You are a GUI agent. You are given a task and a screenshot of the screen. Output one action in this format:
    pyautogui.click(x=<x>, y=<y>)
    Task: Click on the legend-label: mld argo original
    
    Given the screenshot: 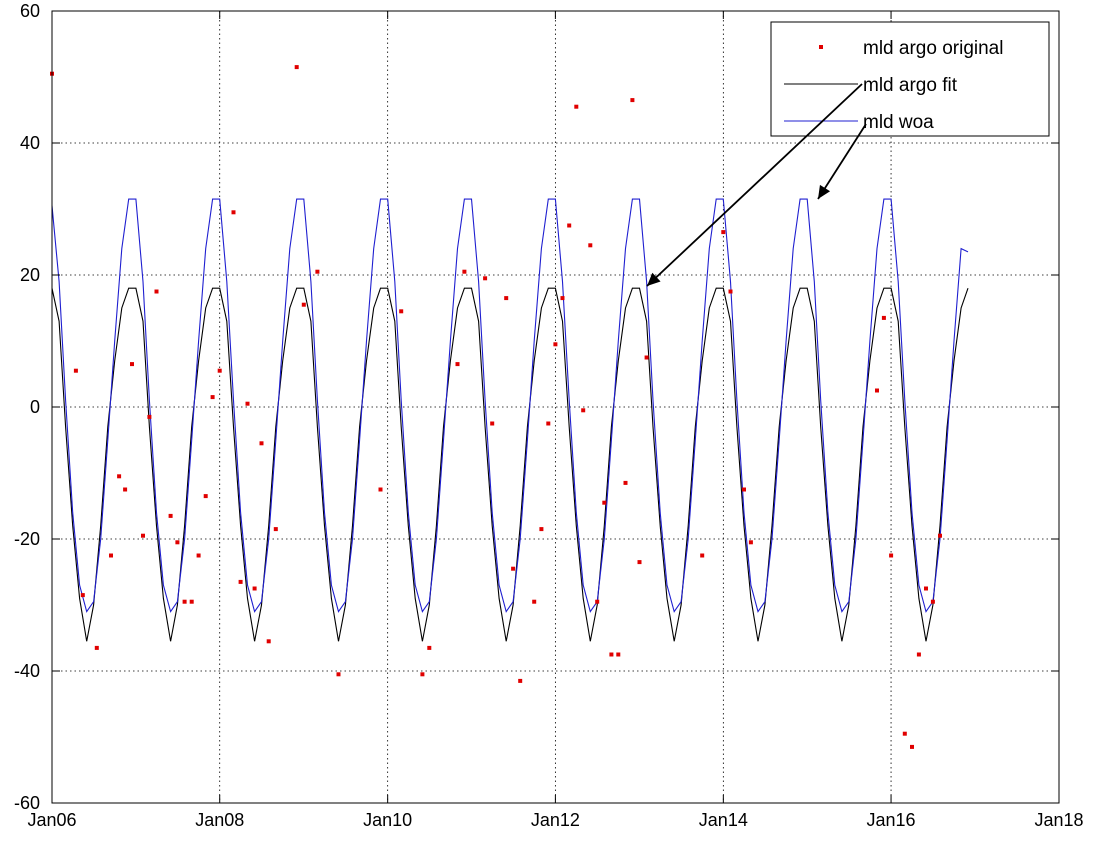 What is the action you would take?
    pyautogui.click(x=933, y=48)
    